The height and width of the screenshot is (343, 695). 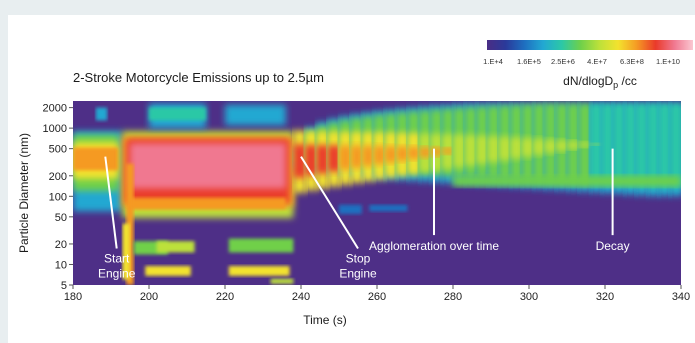 I want to click on x-tick-label: 280, so click(x=453, y=297).